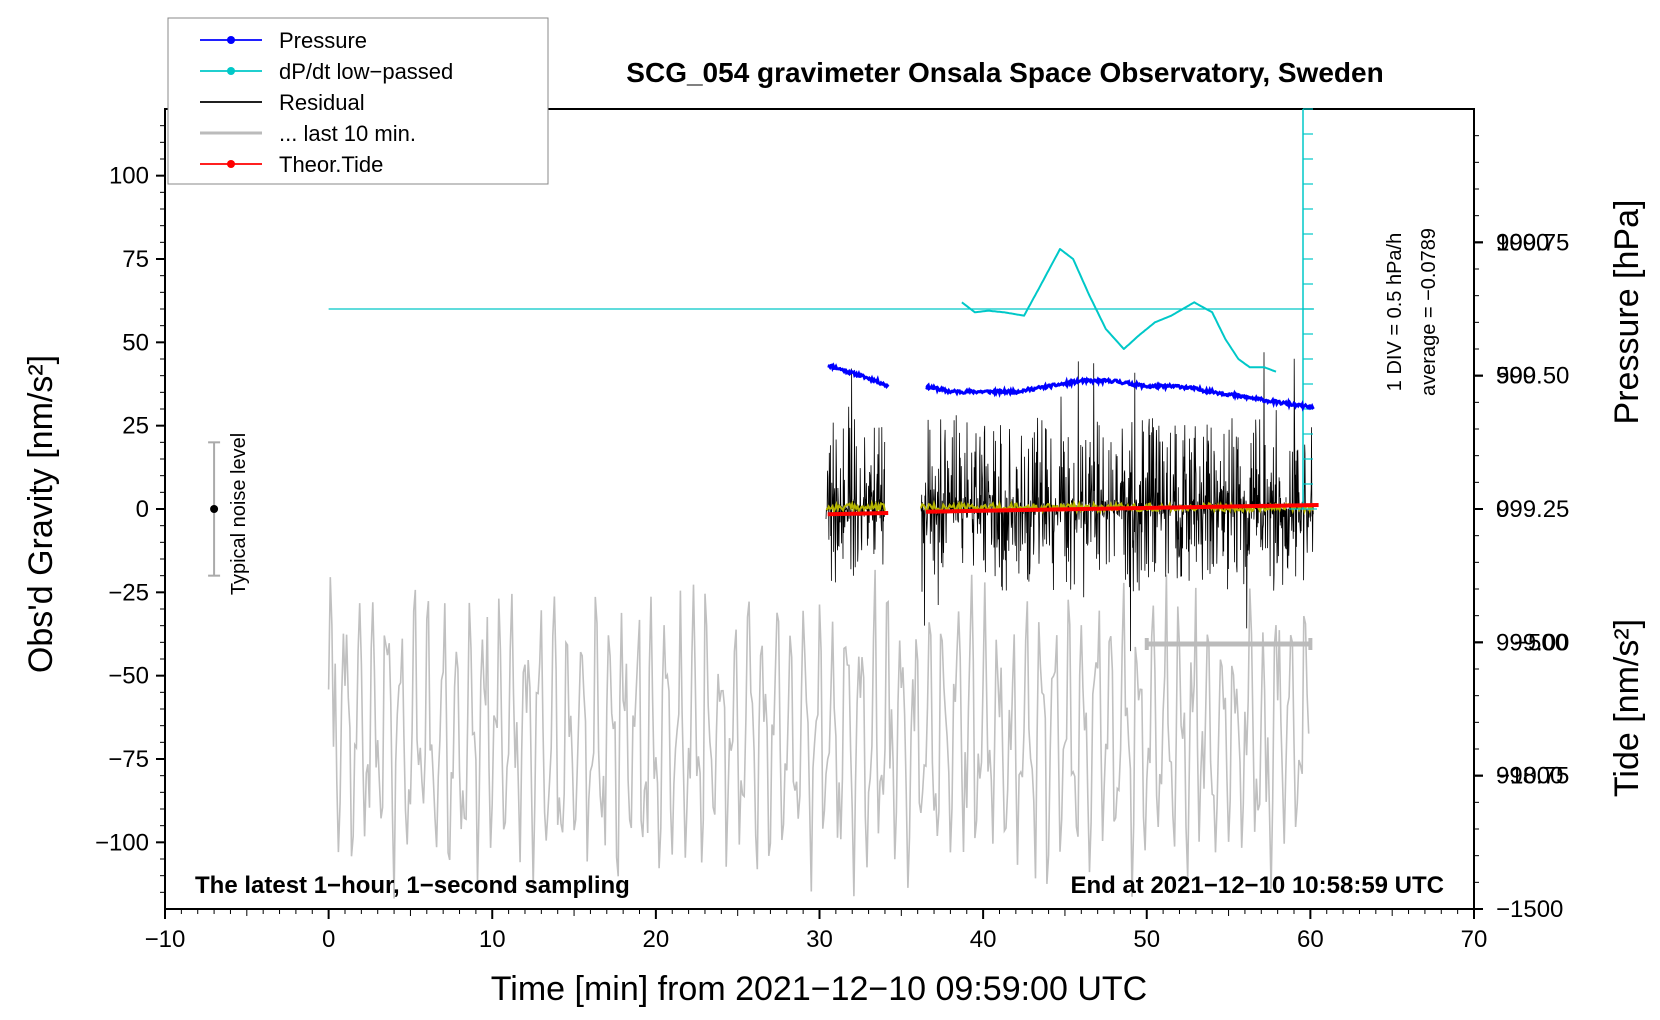 This screenshot has width=1660, height=1020. I want to click on x-tick-label: 60, so click(1310, 939).